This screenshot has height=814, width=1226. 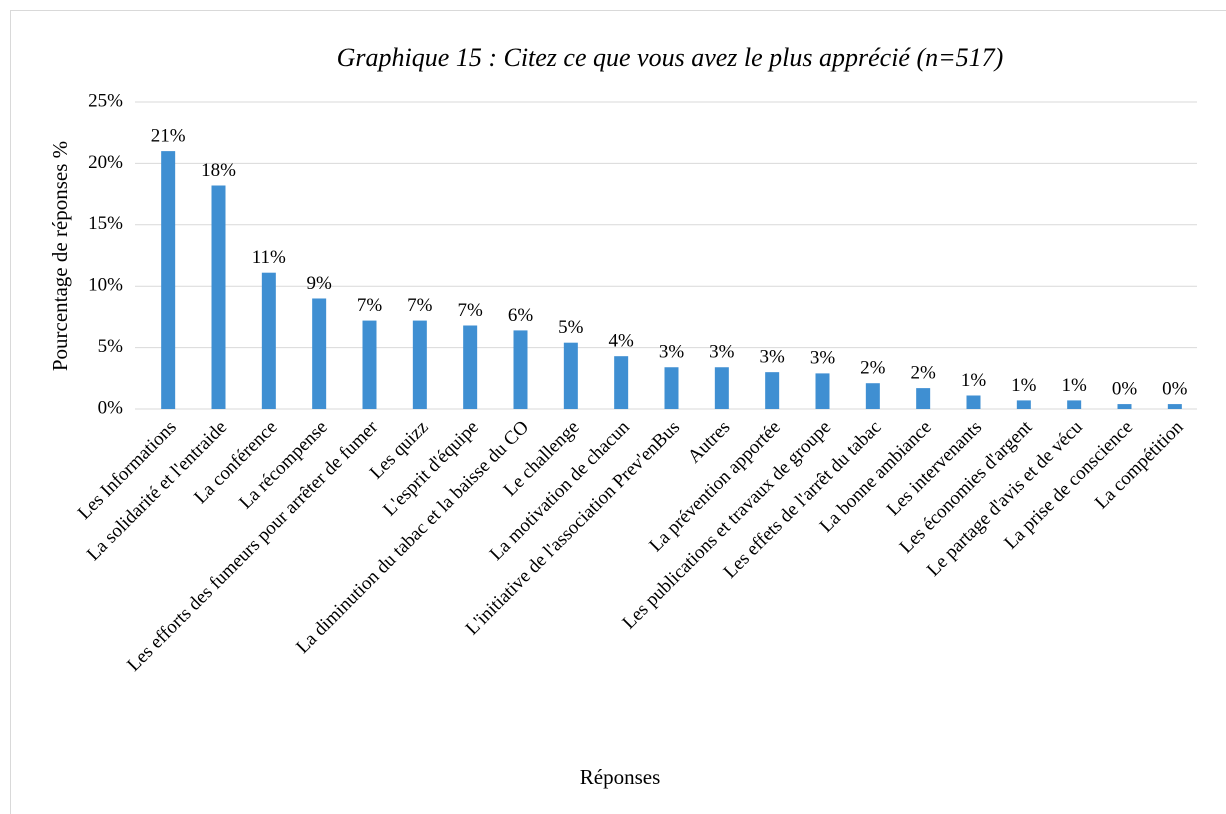 What do you see at coordinates (105, 223) in the screenshot?
I see `y-tick-label: 15%` at bounding box center [105, 223].